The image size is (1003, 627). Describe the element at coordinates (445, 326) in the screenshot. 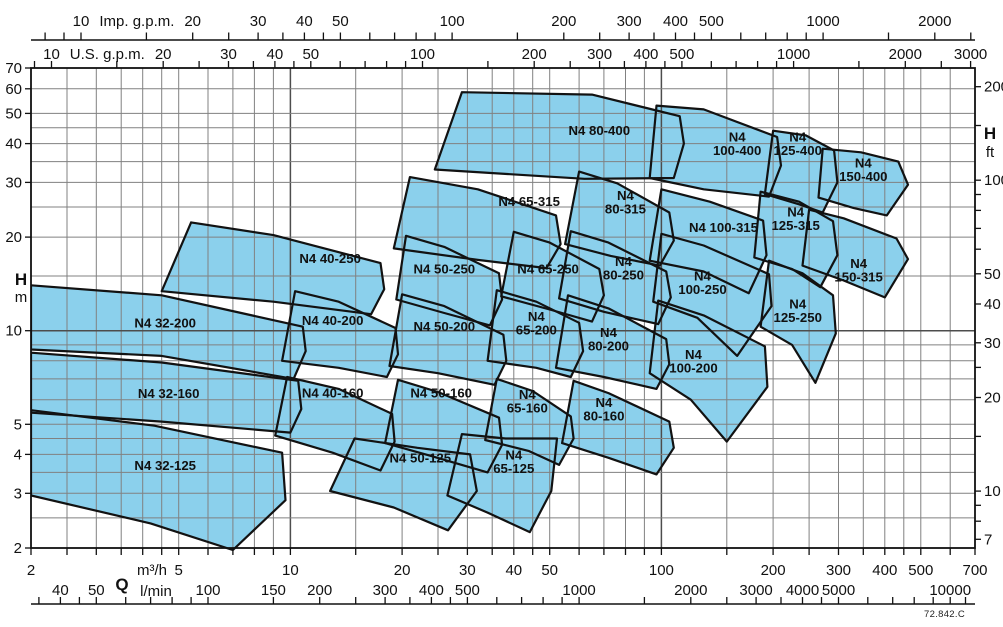

I see `pump-region-label: N4 50-200` at that location.